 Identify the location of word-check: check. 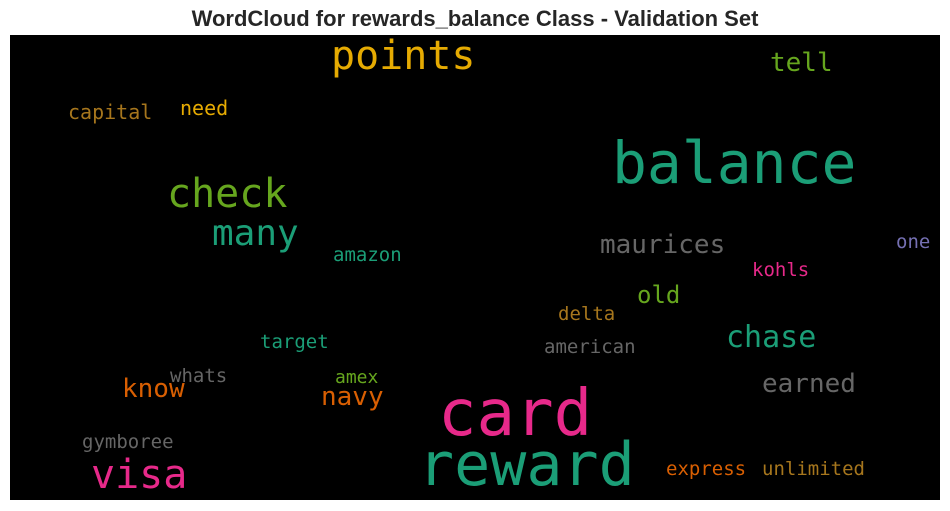
(227, 194).